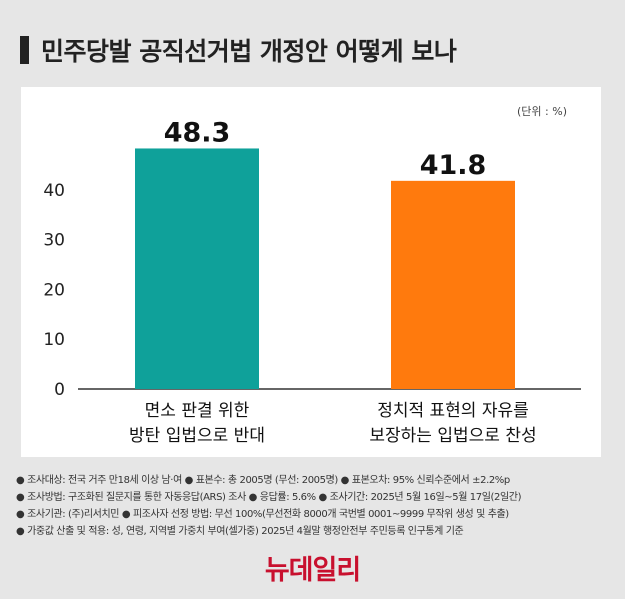  Describe the element at coordinates (453, 165) in the screenshot. I see `bar-value-label: 41.8` at that location.